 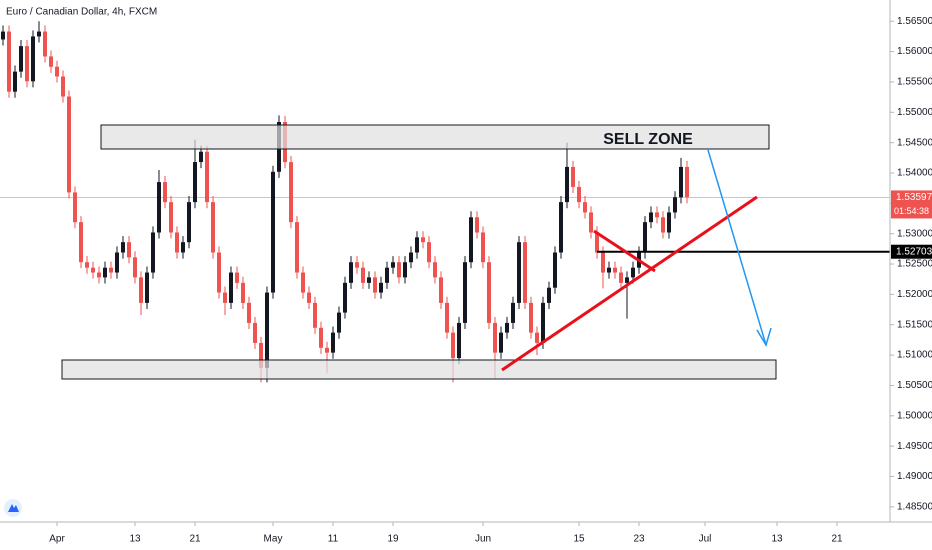 I want to click on y-tick-label: 1.51000, so click(x=914, y=355).